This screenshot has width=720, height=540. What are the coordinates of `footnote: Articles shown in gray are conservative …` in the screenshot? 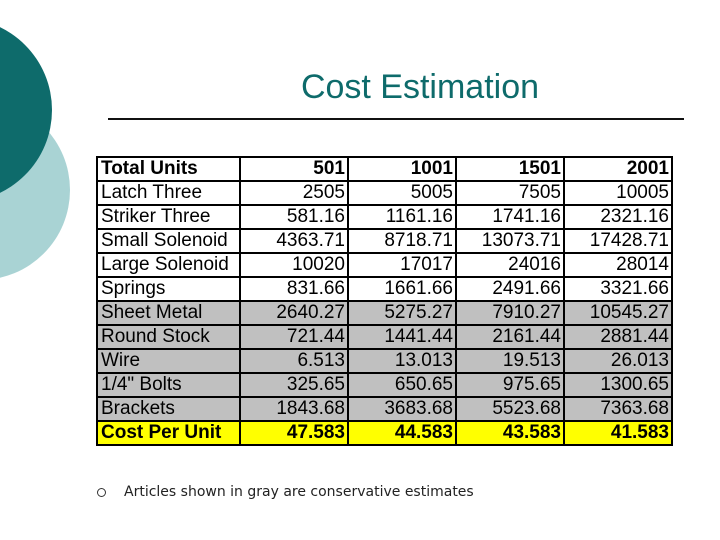 It's located at (285, 492).